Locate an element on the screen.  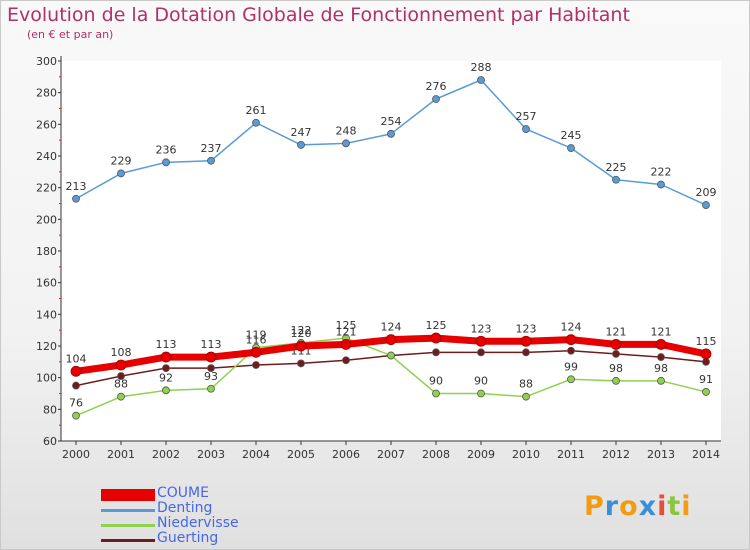
data-label-denting: 257 is located at coordinates (526, 116).